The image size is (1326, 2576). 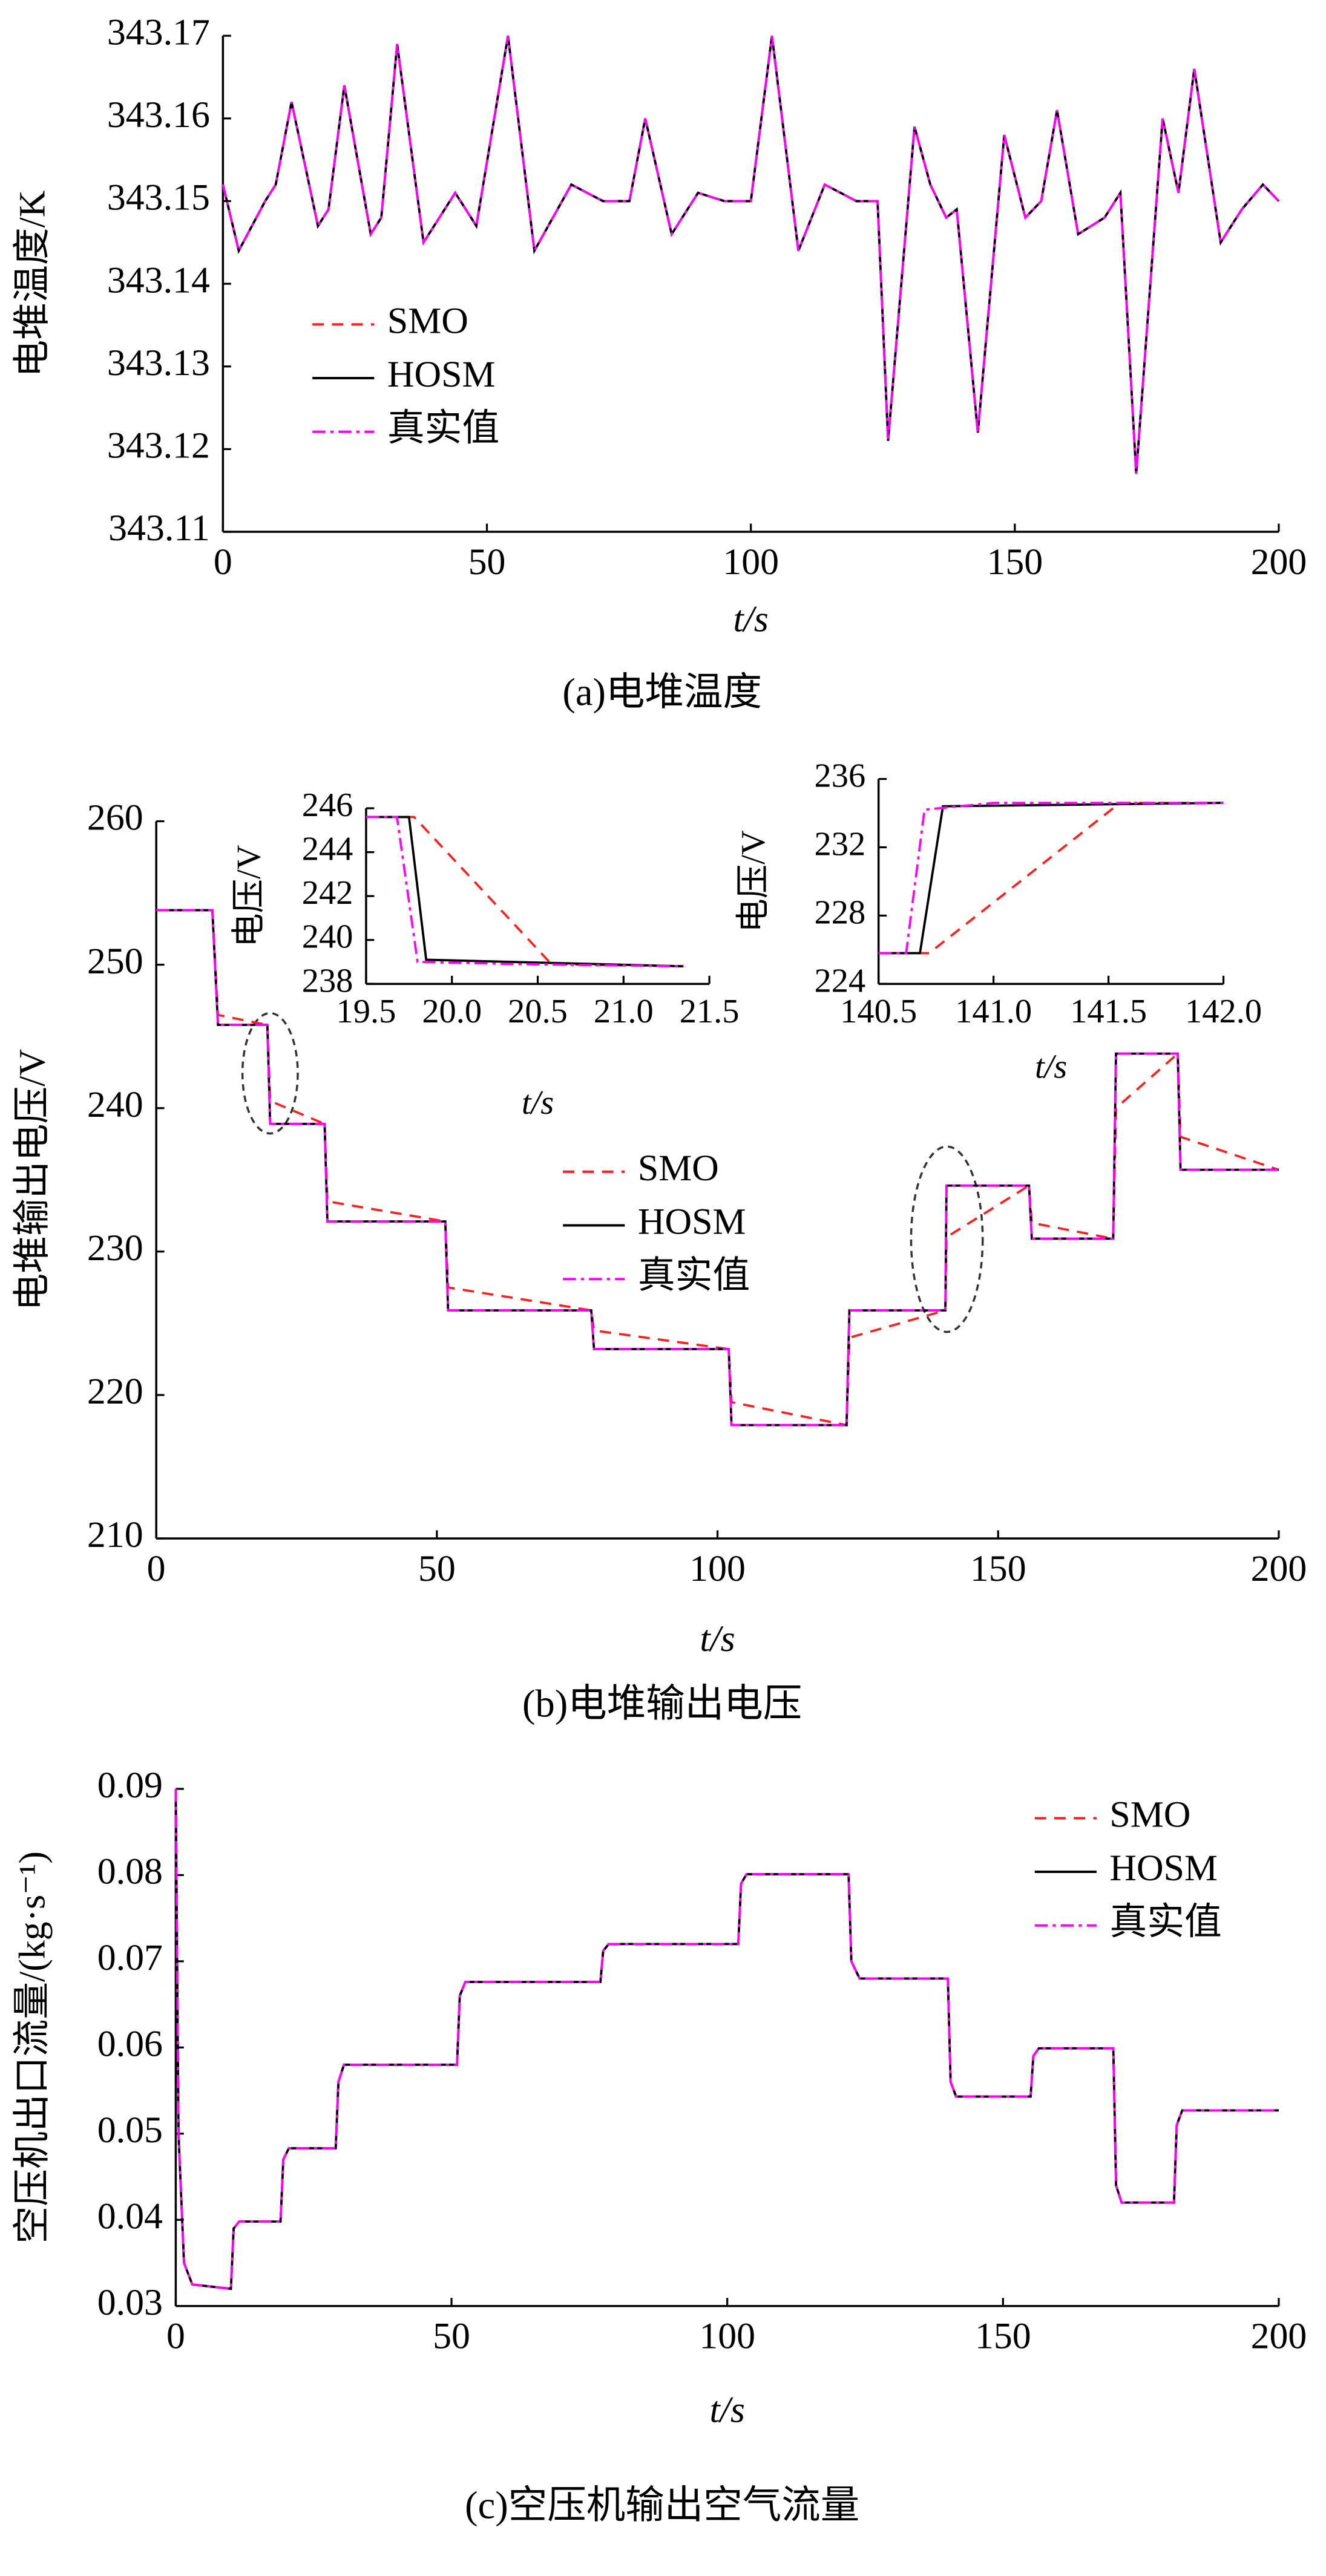 What do you see at coordinates (662, 691) in the screenshot?
I see `caption: (a)电堆温度` at bounding box center [662, 691].